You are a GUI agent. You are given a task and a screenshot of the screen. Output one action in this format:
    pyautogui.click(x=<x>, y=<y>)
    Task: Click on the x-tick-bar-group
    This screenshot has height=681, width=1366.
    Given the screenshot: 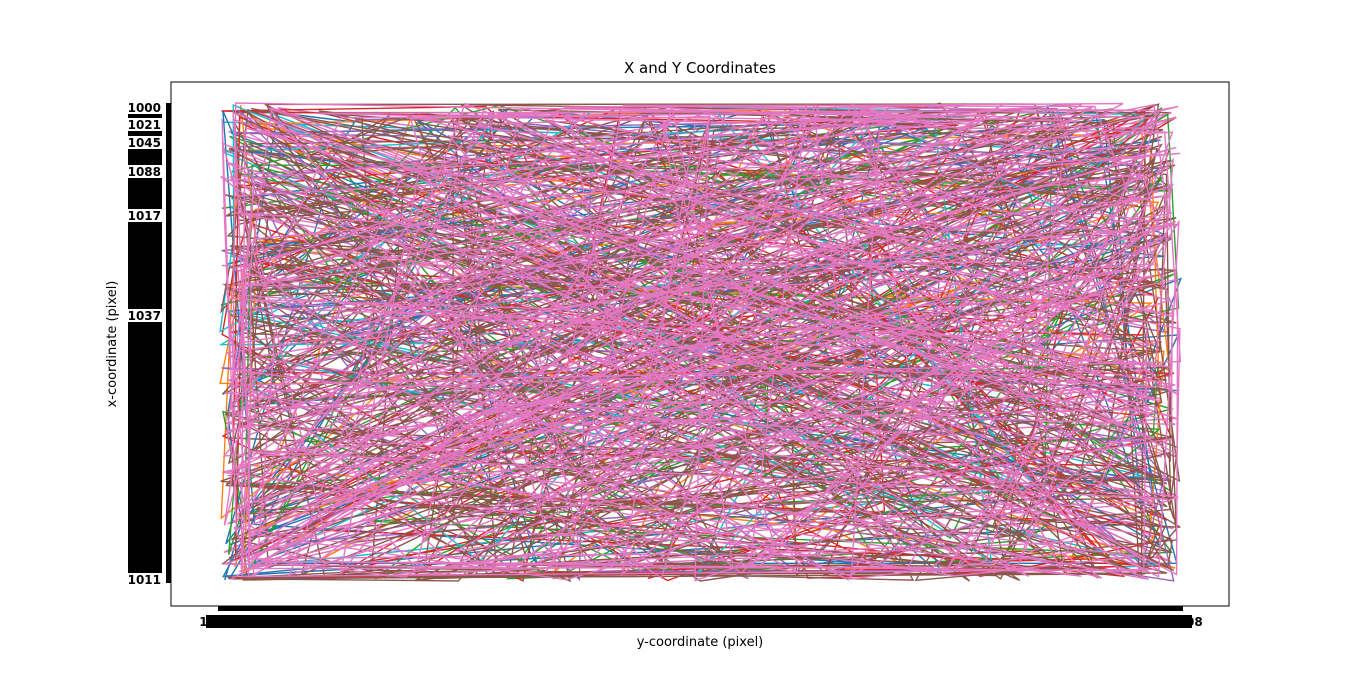 What is the action you would take?
    pyautogui.click(x=699, y=617)
    